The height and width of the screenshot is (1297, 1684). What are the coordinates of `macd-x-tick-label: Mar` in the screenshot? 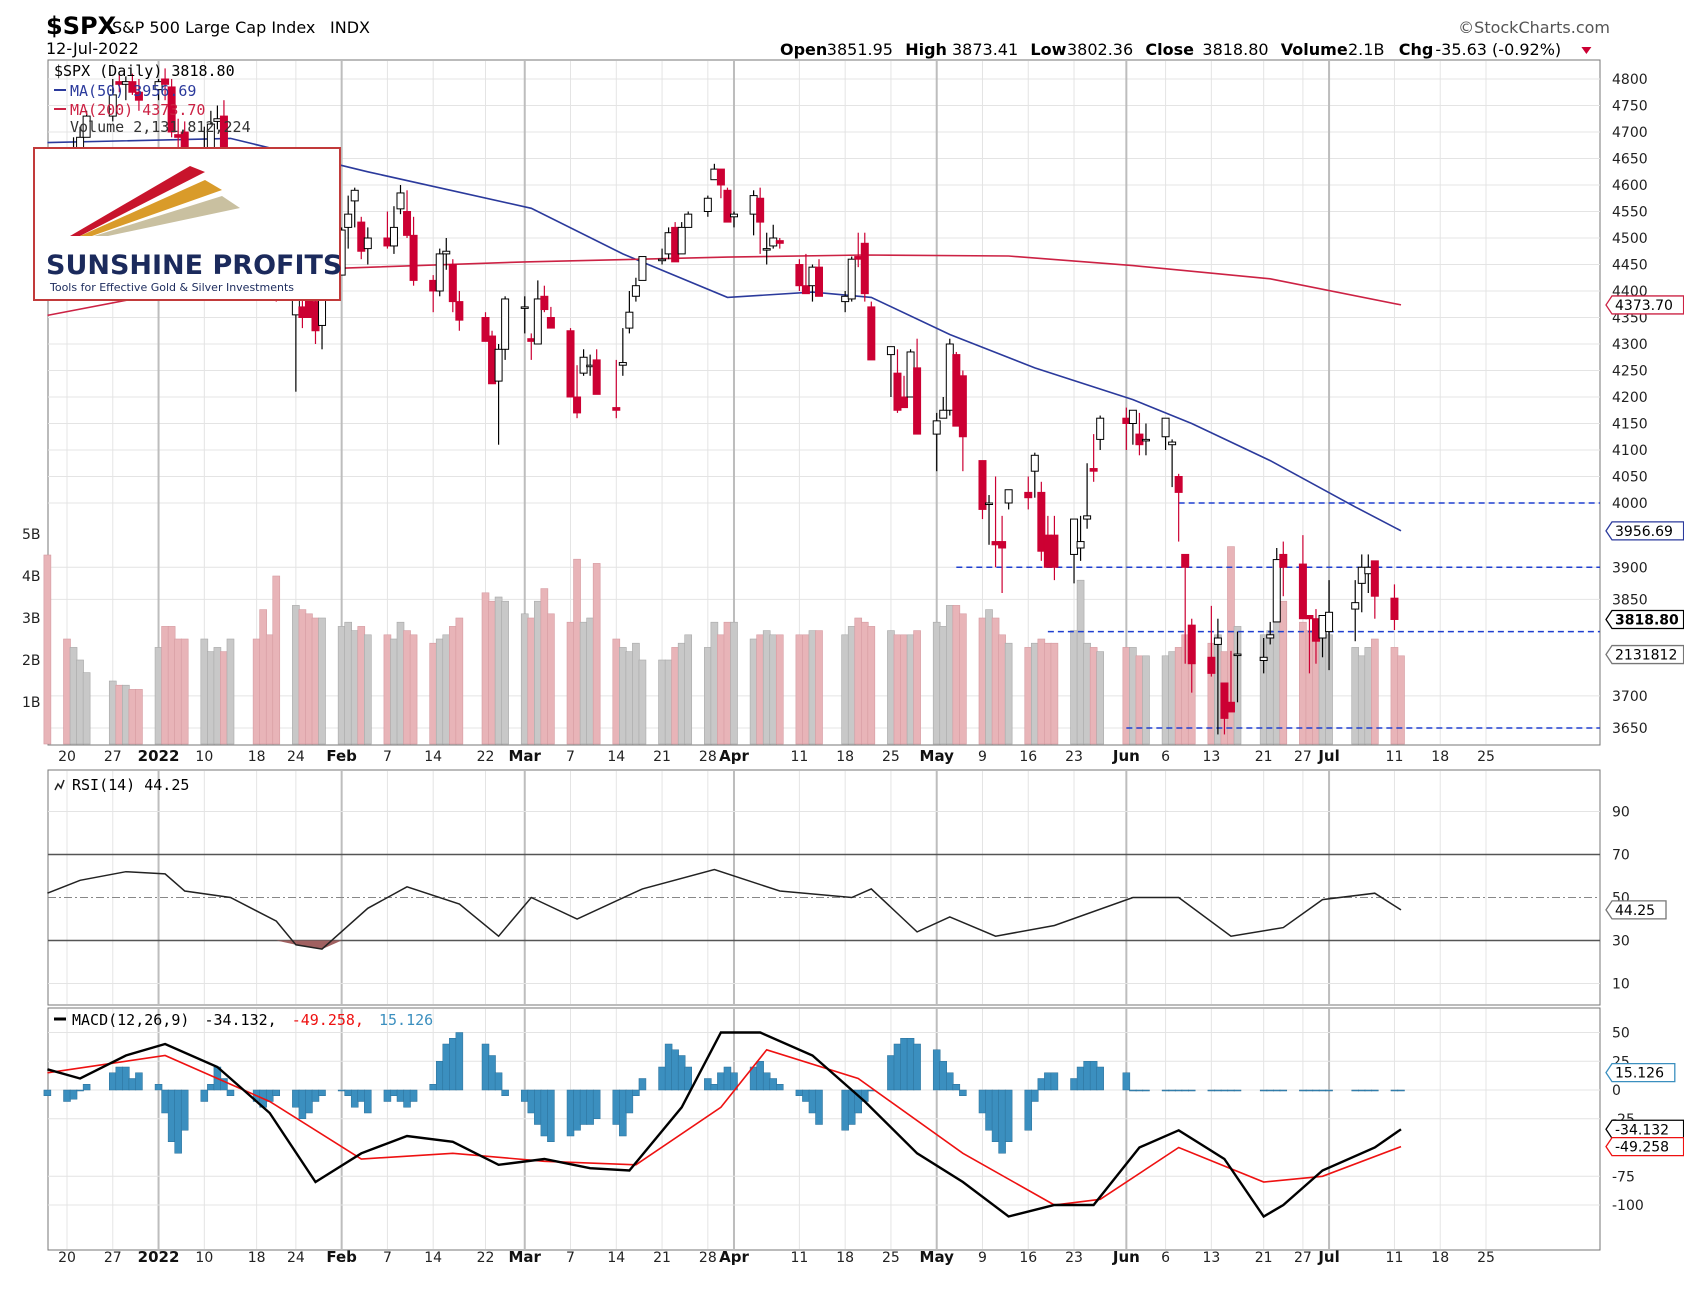 It's located at (525, 1257).